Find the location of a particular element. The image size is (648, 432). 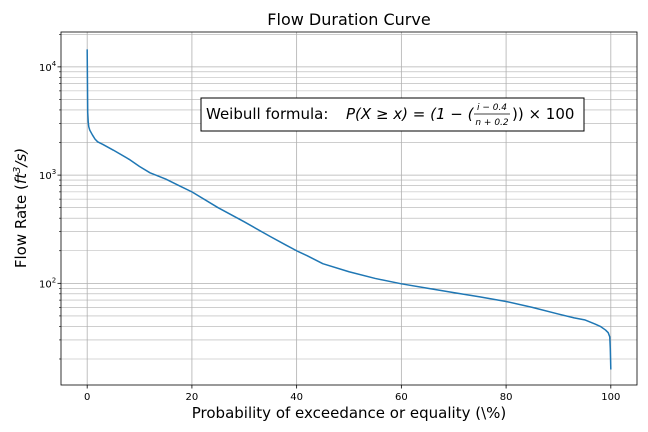

x-tick-label: 60 is located at coordinates (401, 397).